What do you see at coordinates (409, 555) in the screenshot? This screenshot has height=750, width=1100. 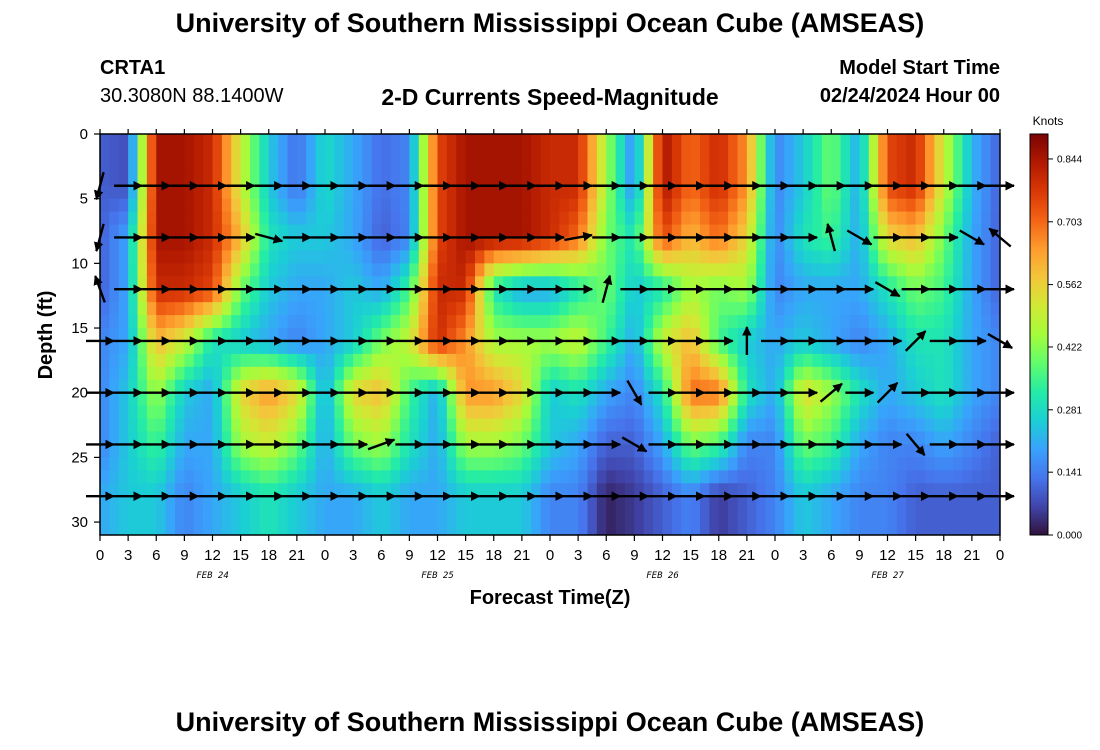 I see `x-tick-label: 9` at bounding box center [409, 555].